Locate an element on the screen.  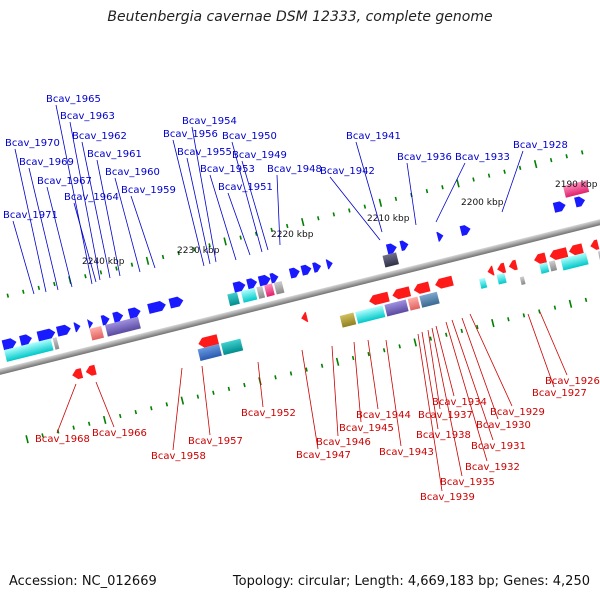
reverse-gene-label: Bcav_1929 is located at coordinates (517, 412).